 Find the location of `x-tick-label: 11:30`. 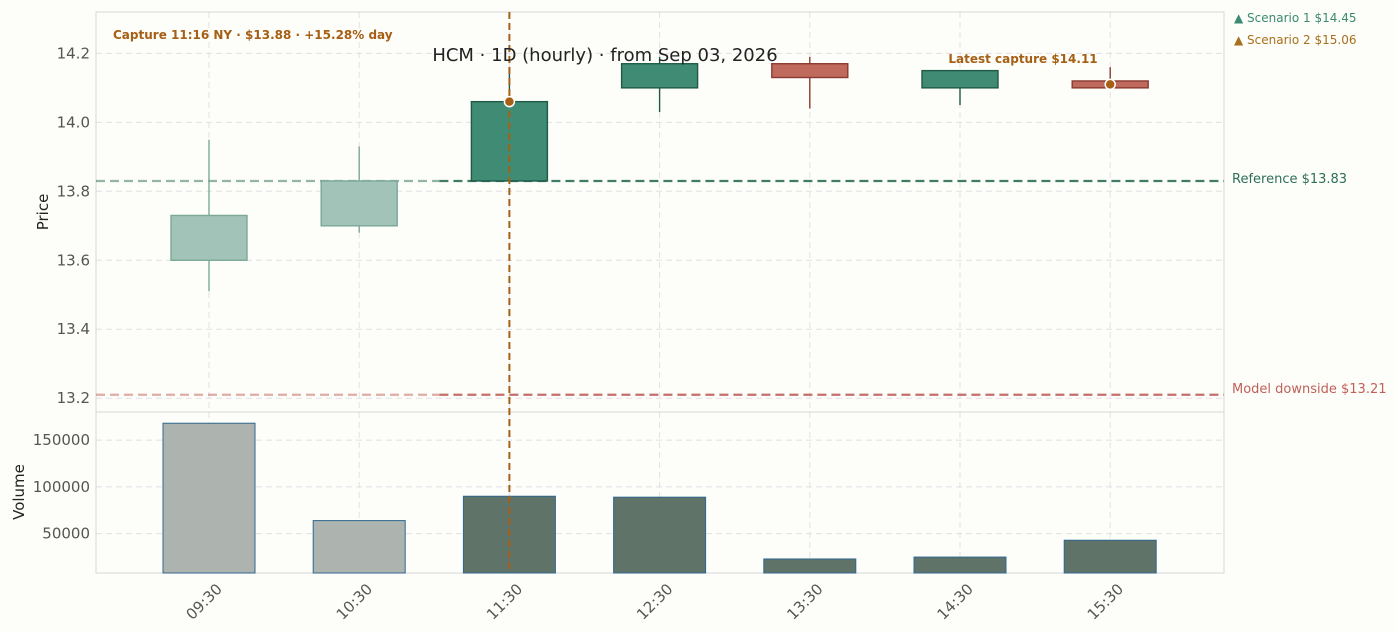

x-tick-label: 11:30 is located at coordinates (504, 601).